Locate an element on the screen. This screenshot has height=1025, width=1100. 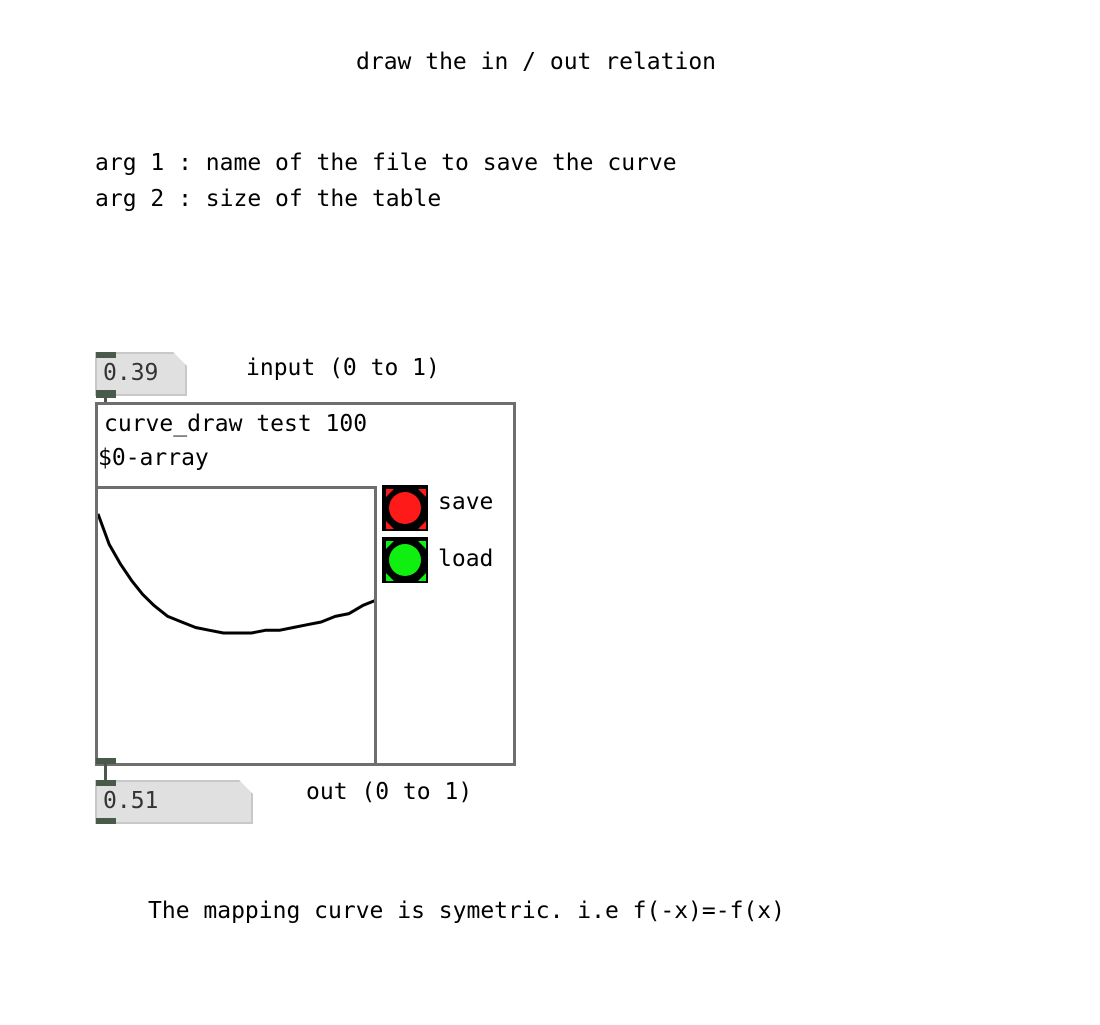
arg2-comment: arg 2 : size of the table is located at coordinates (268, 199).